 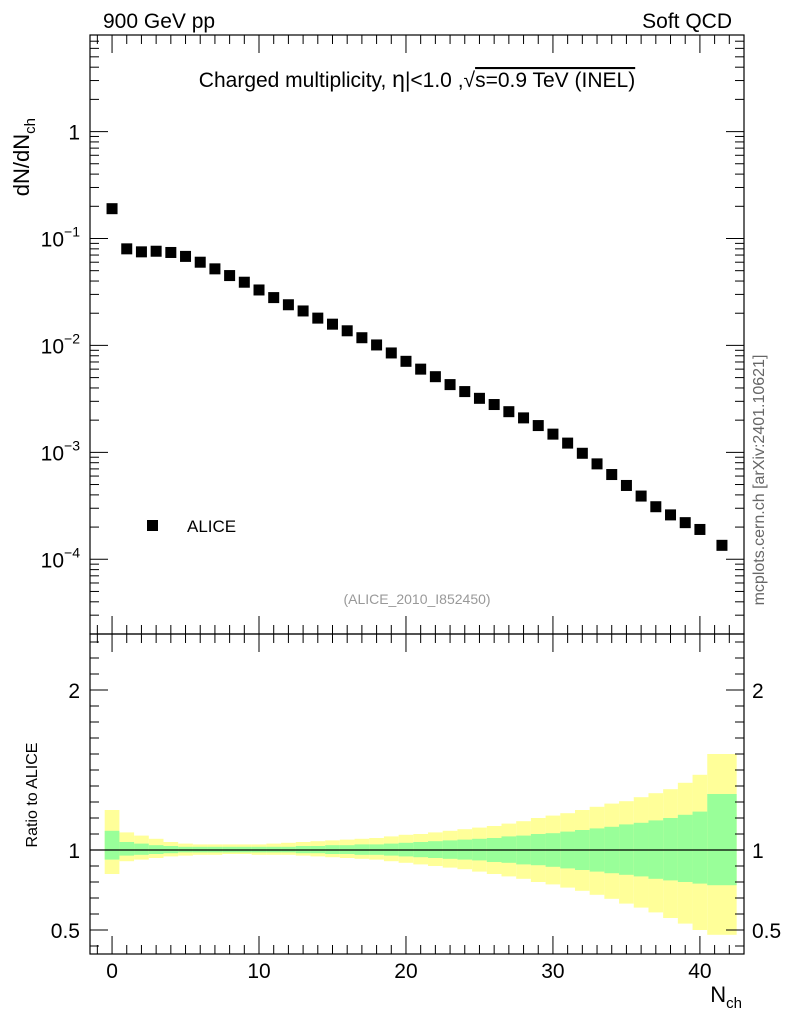 I want to click on legend-label: ALICE, so click(x=211, y=526).